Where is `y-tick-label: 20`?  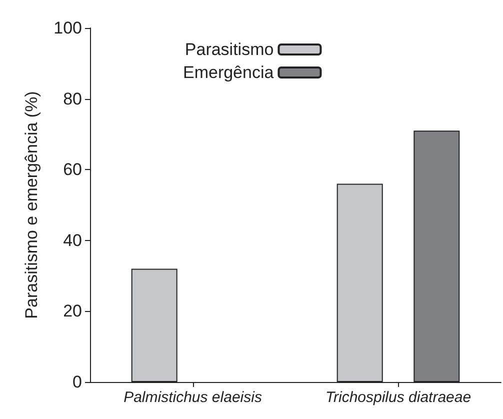 y-tick-label: 20 is located at coordinates (72, 311).